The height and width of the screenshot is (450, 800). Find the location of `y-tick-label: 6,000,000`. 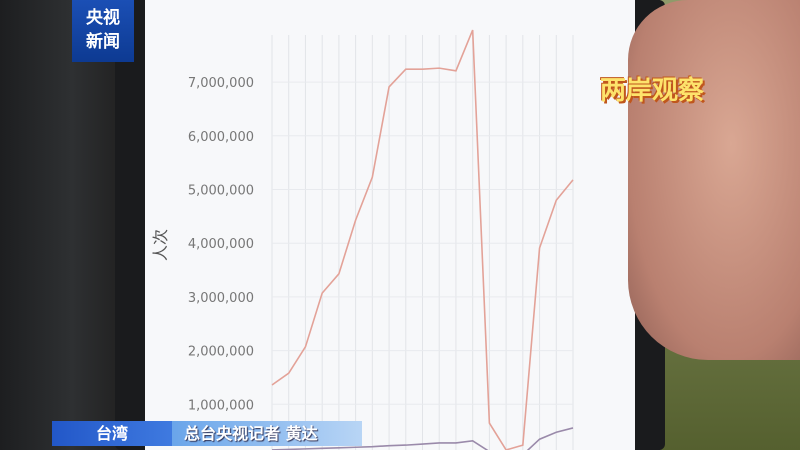

y-tick-label: 6,000,000 is located at coordinates (221, 137).